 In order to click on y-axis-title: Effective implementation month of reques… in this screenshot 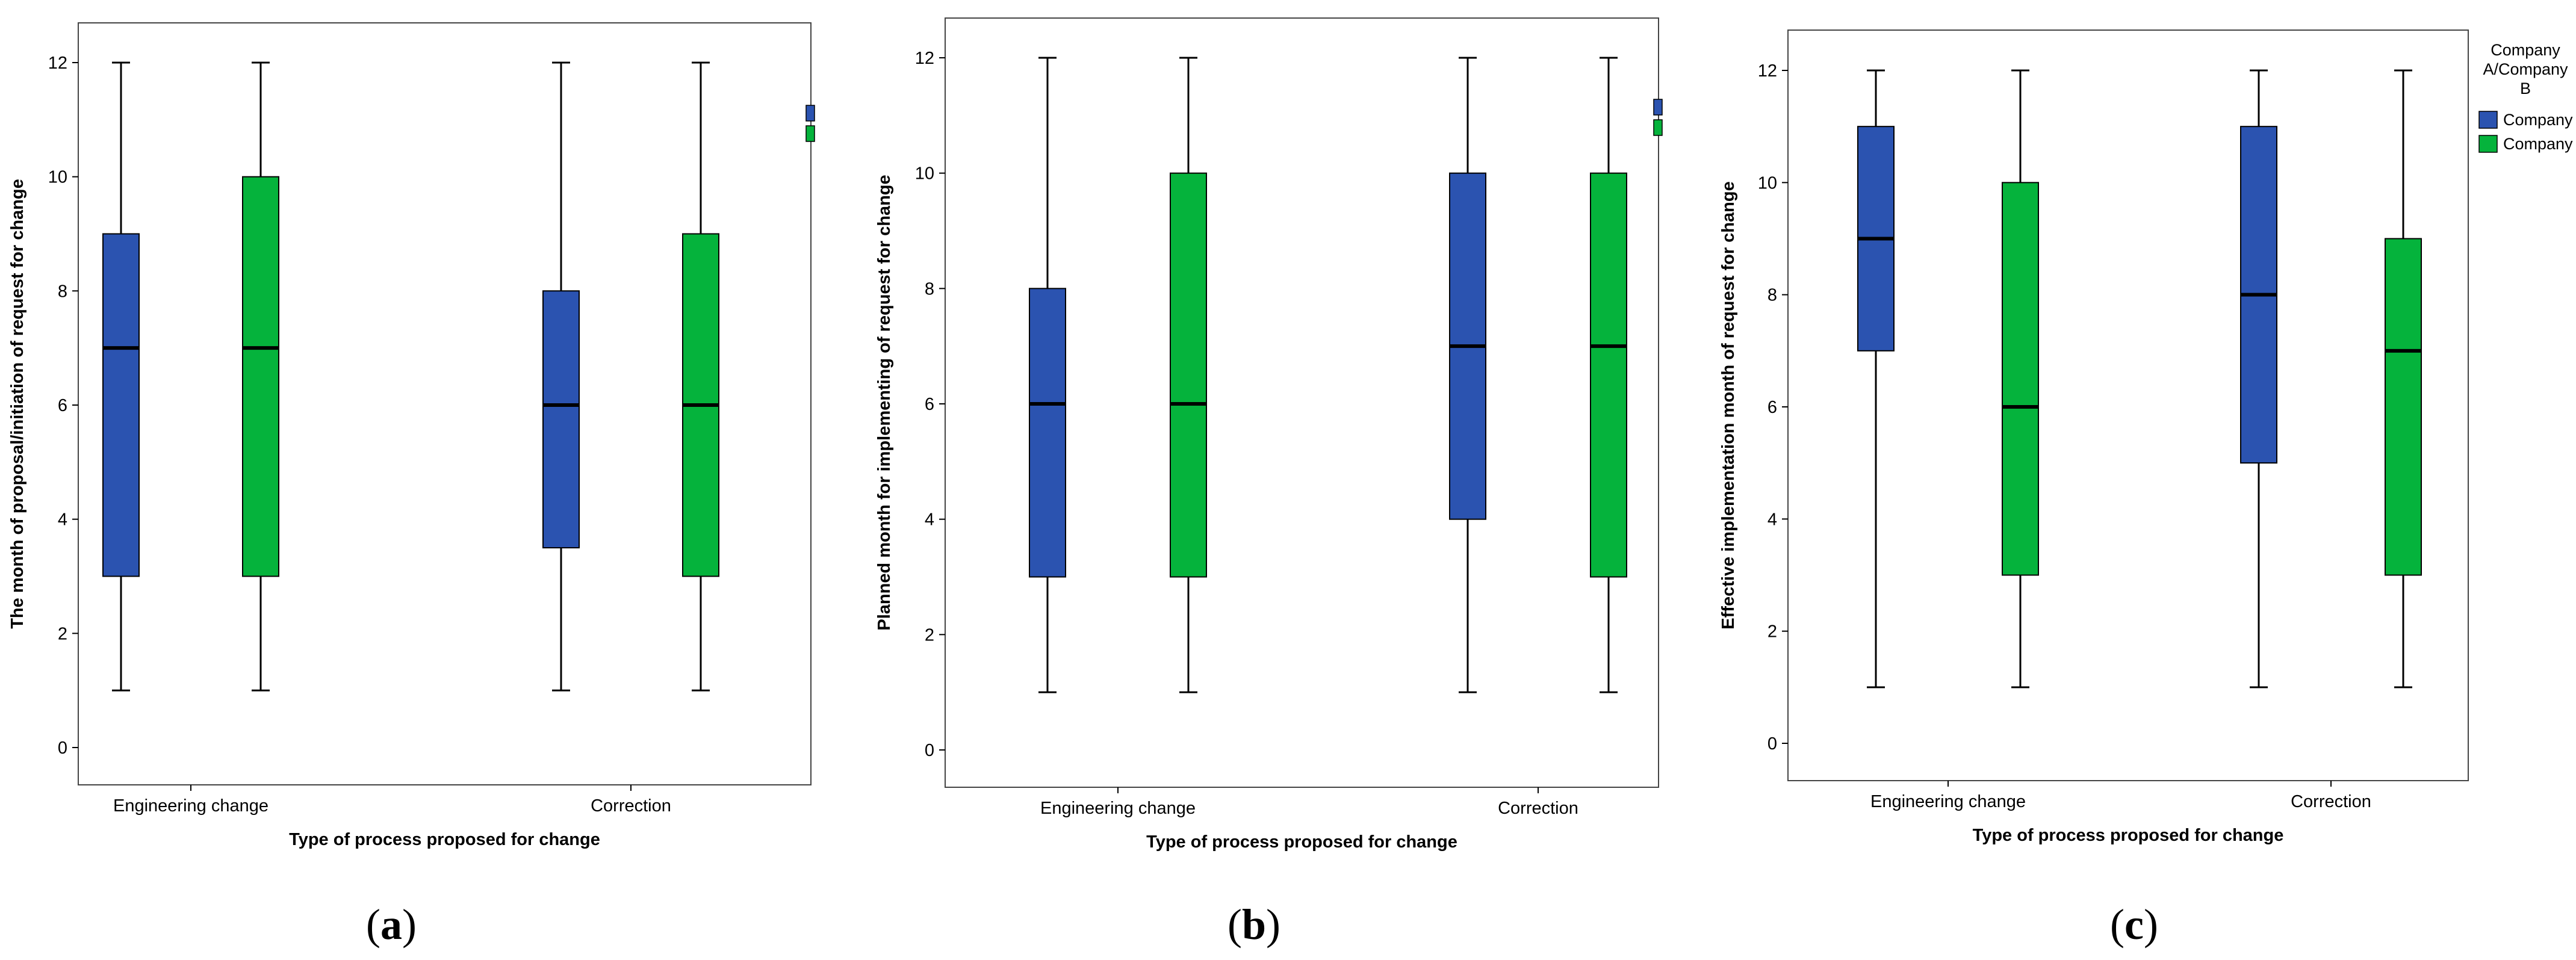, I will do `click(1728, 405)`.